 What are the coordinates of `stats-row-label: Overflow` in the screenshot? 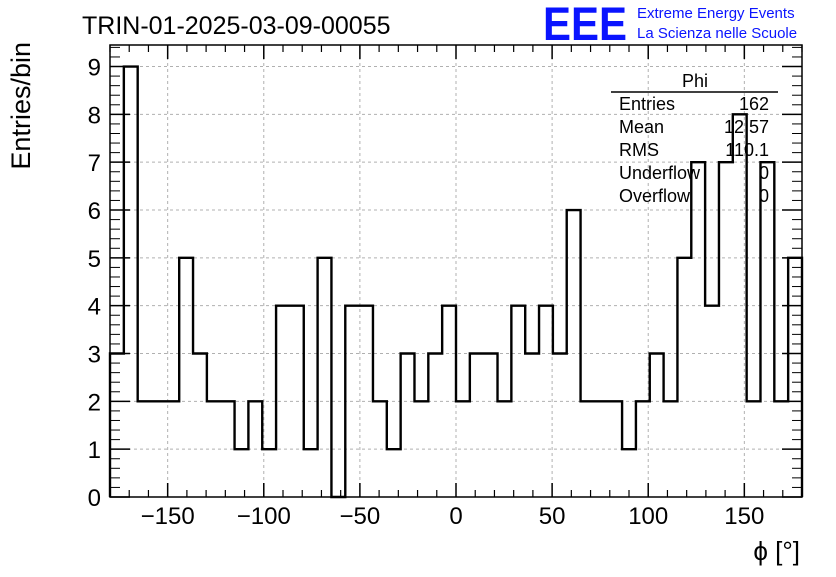 It's located at (655, 196).